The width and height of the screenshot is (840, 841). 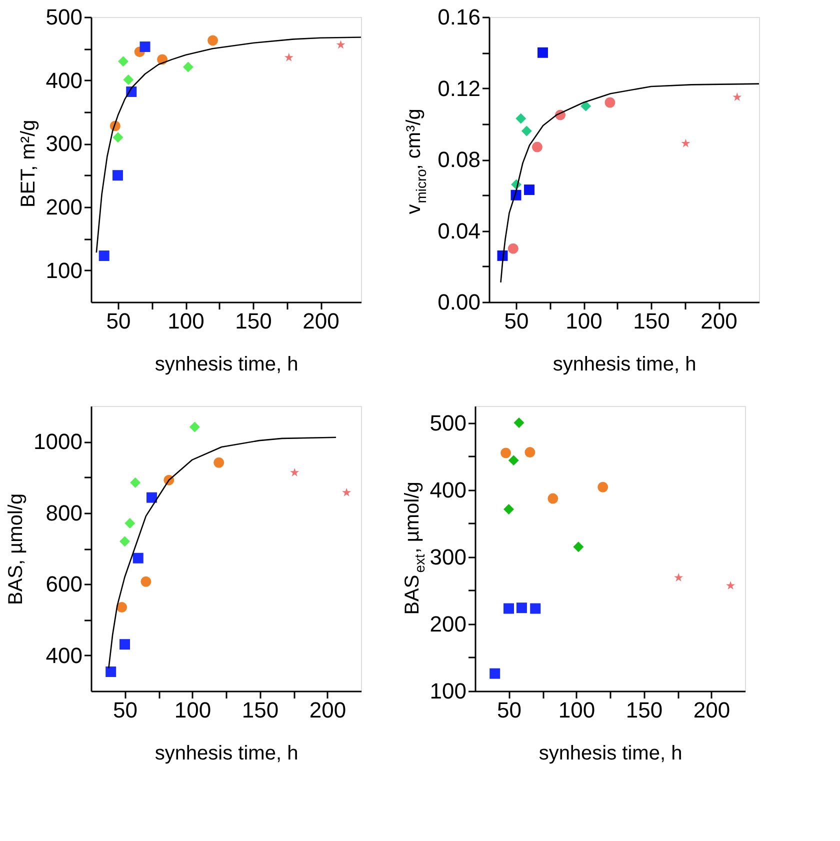 What do you see at coordinates (459, 88) in the screenshot?
I see `y-tick-label: 0.12` at bounding box center [459, 88].